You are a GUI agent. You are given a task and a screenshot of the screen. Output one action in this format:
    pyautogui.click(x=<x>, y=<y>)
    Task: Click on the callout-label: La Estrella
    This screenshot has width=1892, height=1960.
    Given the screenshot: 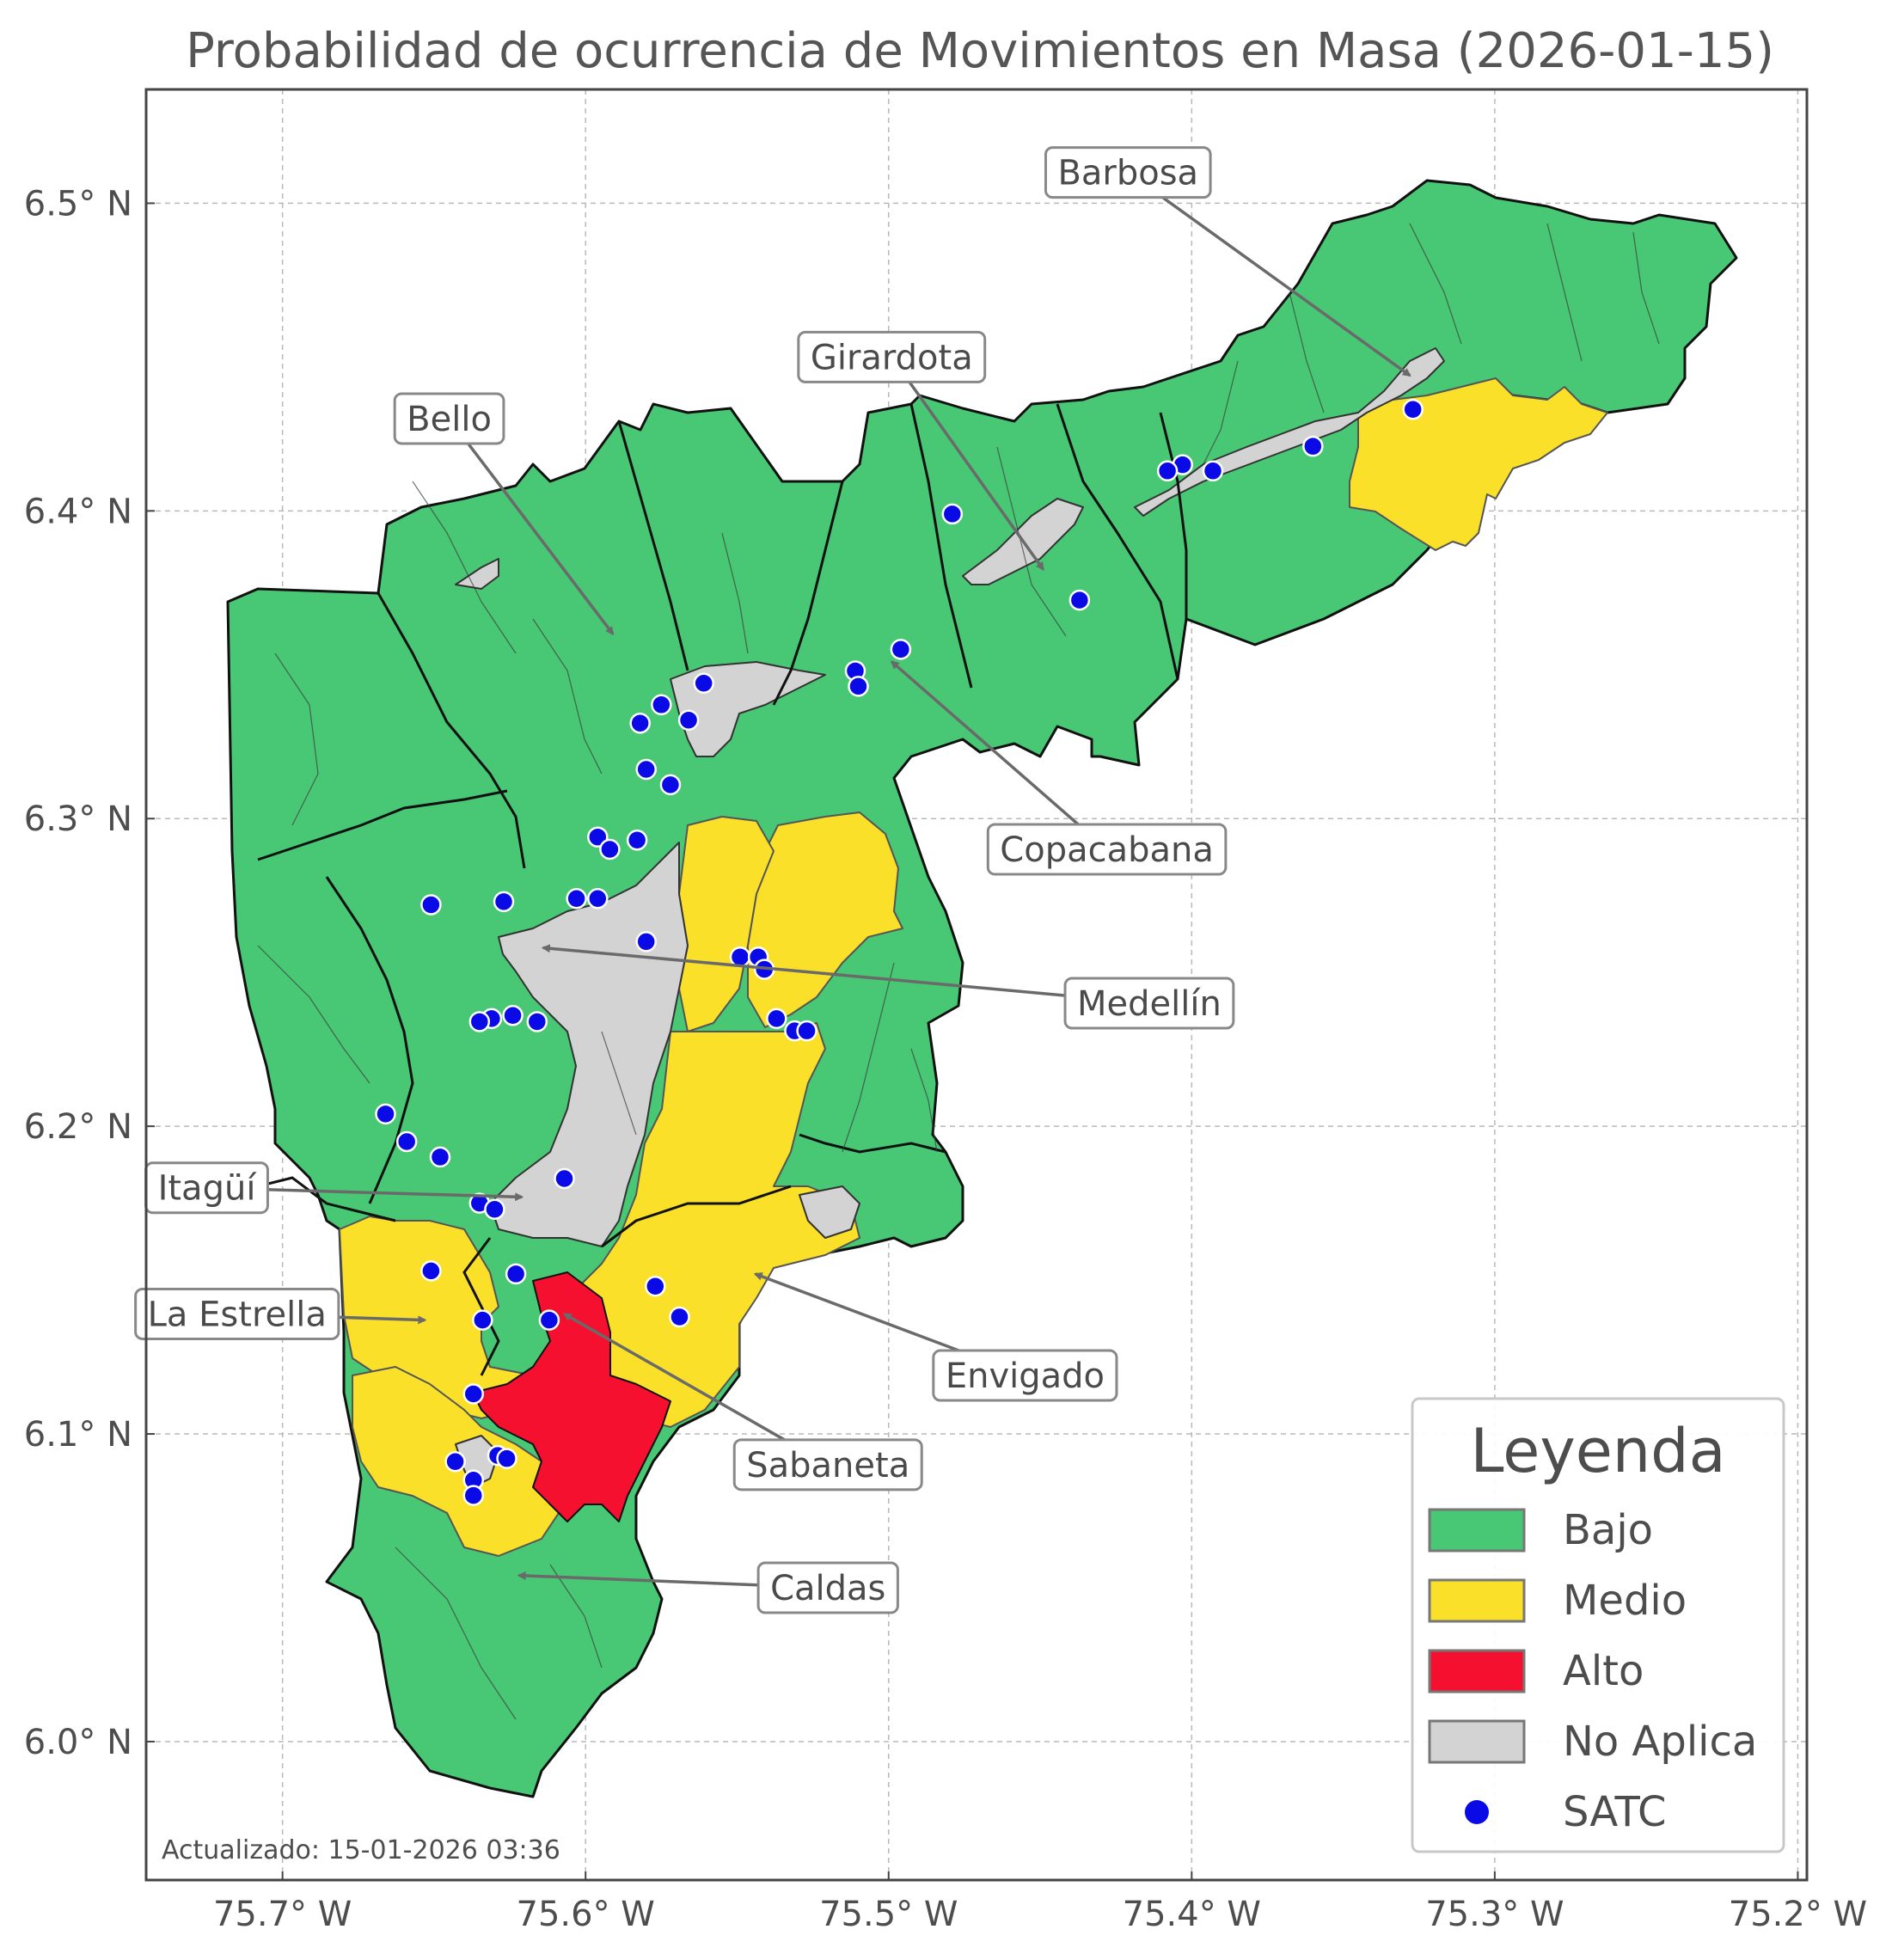 What is the action you would take?
    pyautogui.click(x=237, y=1314)
    